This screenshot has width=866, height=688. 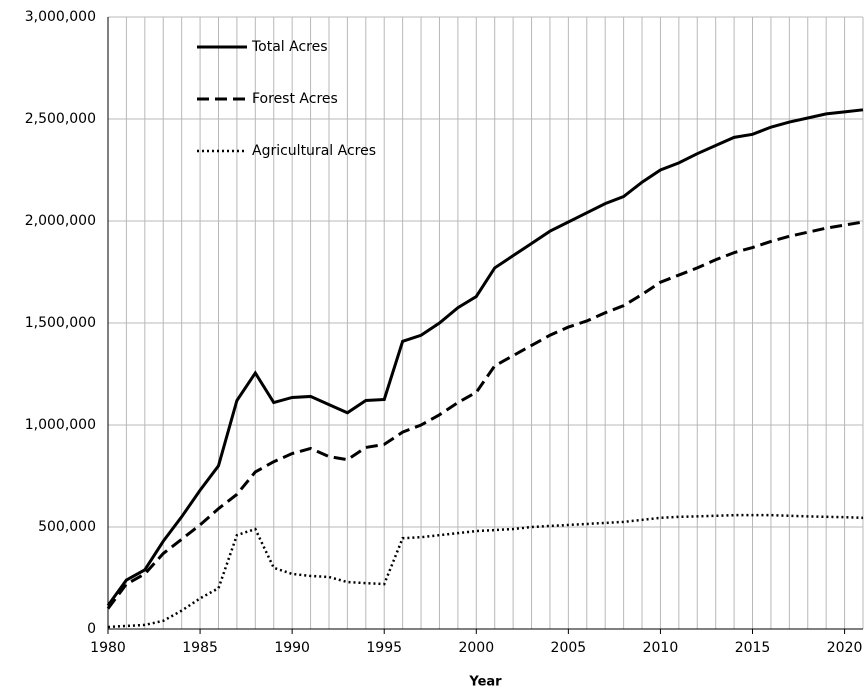 What do you see at coordinates (289, 47) in the screenshot?
I see `legend-label: Total Acres` at bounding box center [289, 47].